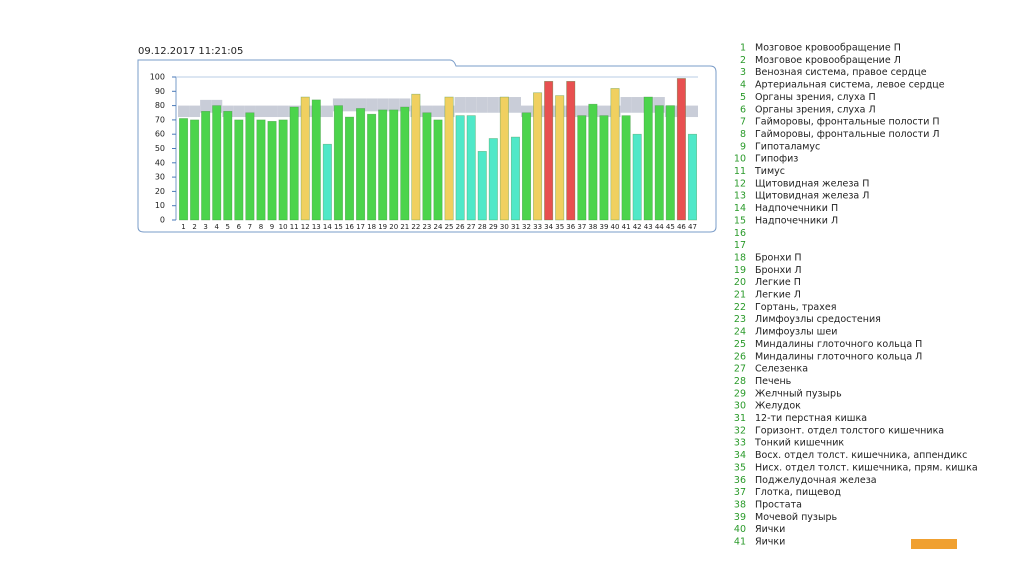 Image resolution: width=1024 pixels, height=576 pixels. I want to click on item-label: Лимфоузлы средостения, so click(818, 319).